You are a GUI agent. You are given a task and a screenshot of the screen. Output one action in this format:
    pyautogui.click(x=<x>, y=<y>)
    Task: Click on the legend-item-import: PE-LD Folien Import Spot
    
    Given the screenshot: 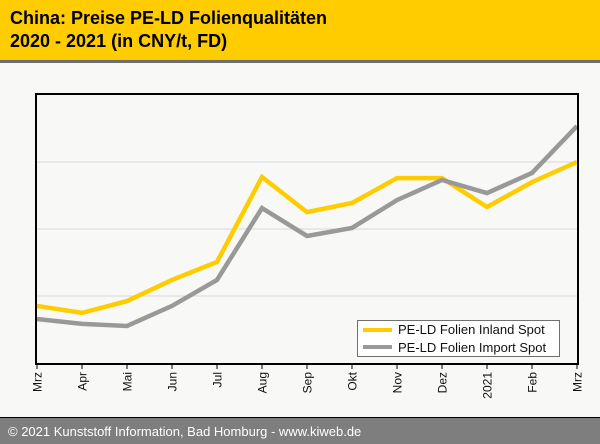 What is the action you would take?
    pyautogui.click(x=458, y=347)
    